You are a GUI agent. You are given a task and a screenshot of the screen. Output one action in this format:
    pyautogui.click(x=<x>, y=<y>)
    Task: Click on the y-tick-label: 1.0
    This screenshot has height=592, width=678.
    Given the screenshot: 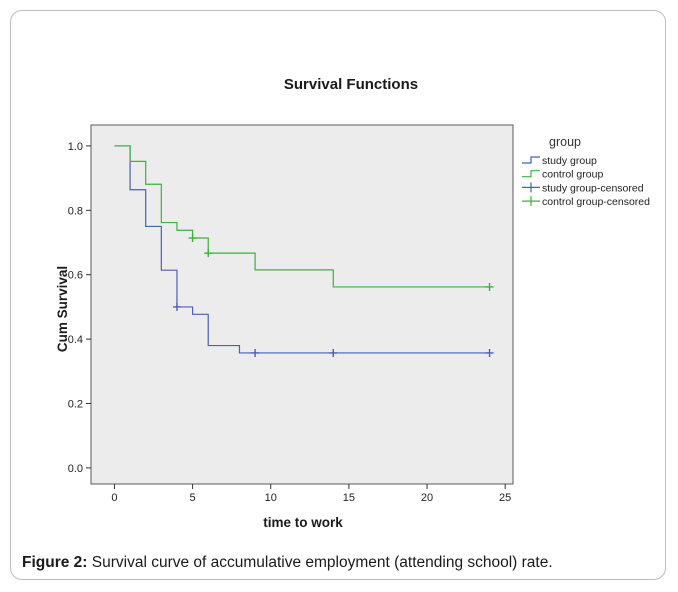 What is the action you would take?
    pyautogui.click(x=75, y=147)
    